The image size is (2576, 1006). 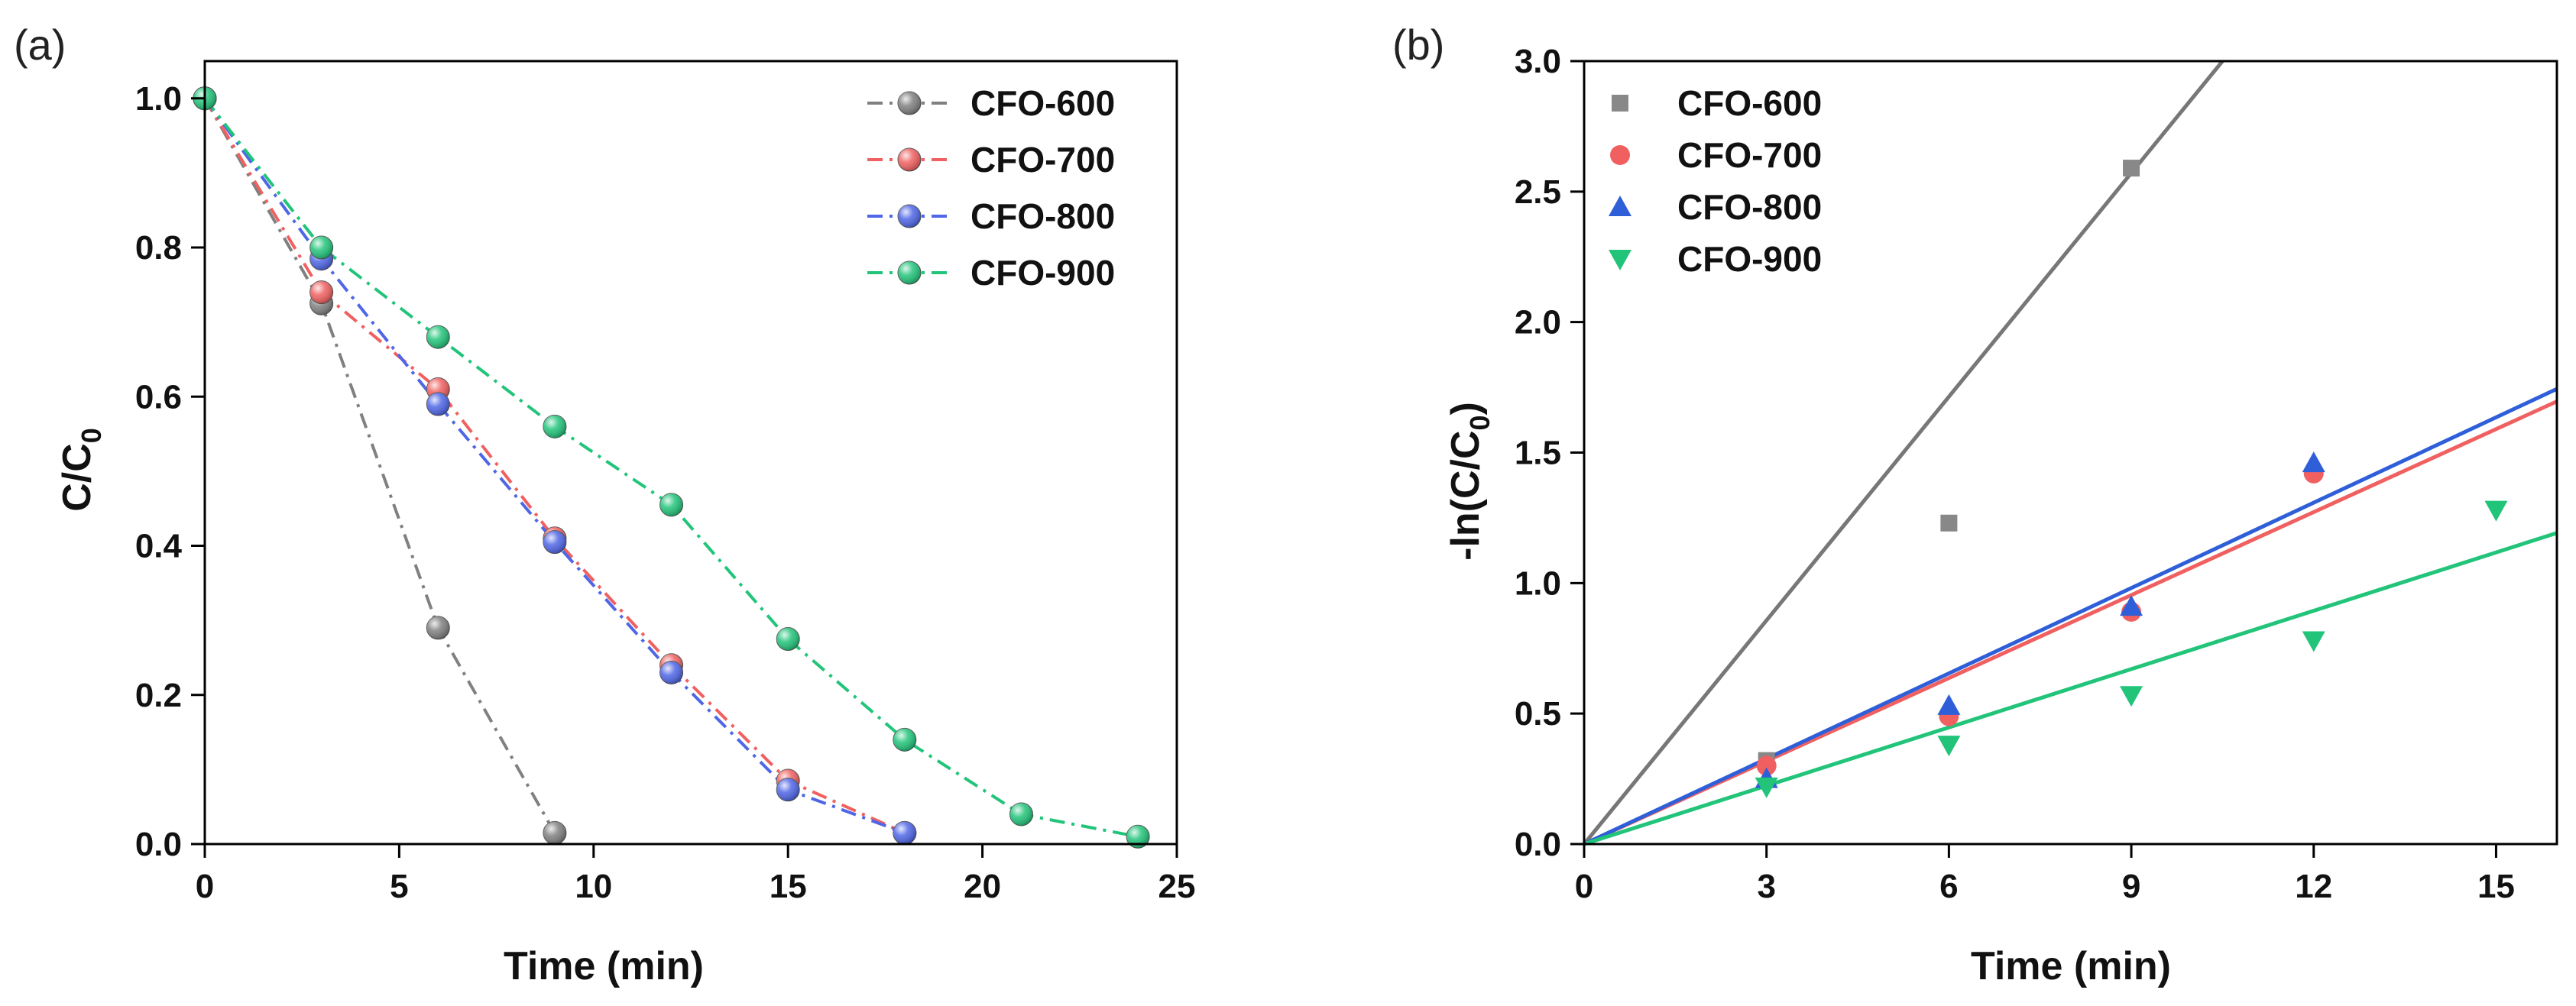 I want to click on y-tick-label: 0.6, so click(x=158, y=397).